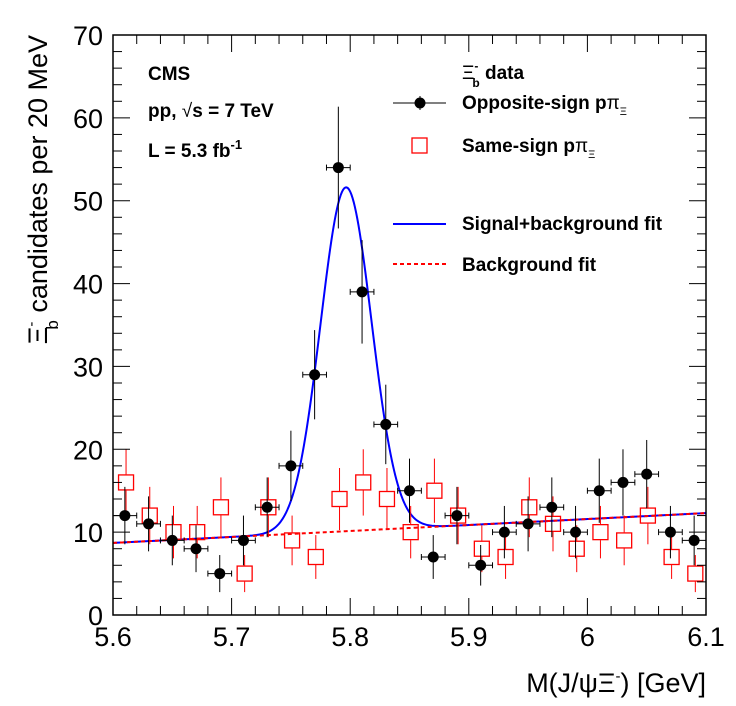 Image resolution: width=736 pixels, height=706 pixels. I want to click on y-axis-title: Ξ-b candidates per 20 MeV, so click(42, 189).